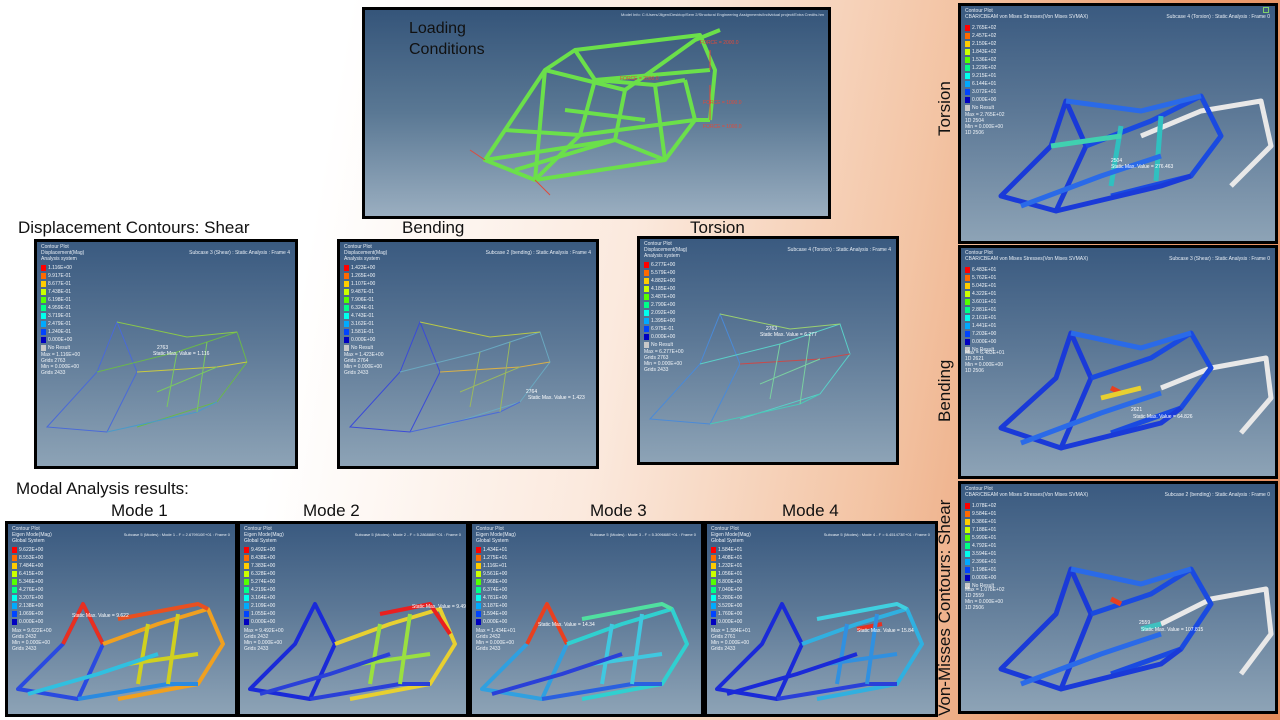 The height and width of the screenshot is (720, 1280). Describe the element at coordinates (984, 59) in the screenshot. I see `legend-value: 1.536E+02` at that location.